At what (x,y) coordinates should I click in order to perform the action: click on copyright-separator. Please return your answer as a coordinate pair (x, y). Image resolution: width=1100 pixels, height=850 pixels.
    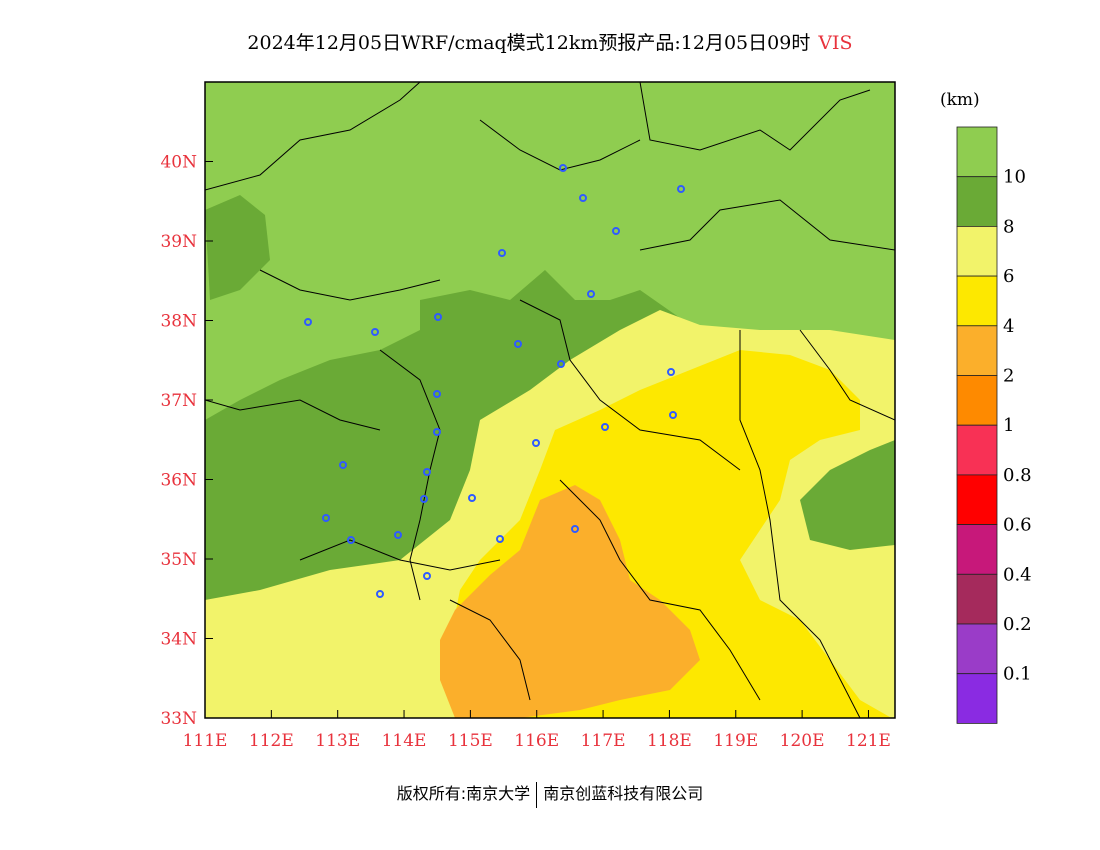
    Looking at the image, I should click on (537, 794).